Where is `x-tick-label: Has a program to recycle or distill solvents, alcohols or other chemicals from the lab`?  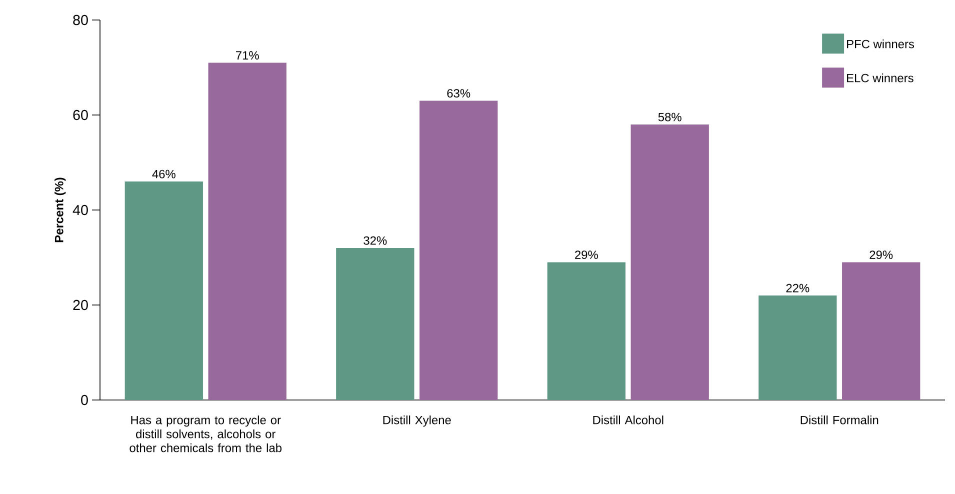
x-tick-label: Has a program to recycle or distill solvents, alcohols or other chemicals from the lab is located at coordinates (206, 434).